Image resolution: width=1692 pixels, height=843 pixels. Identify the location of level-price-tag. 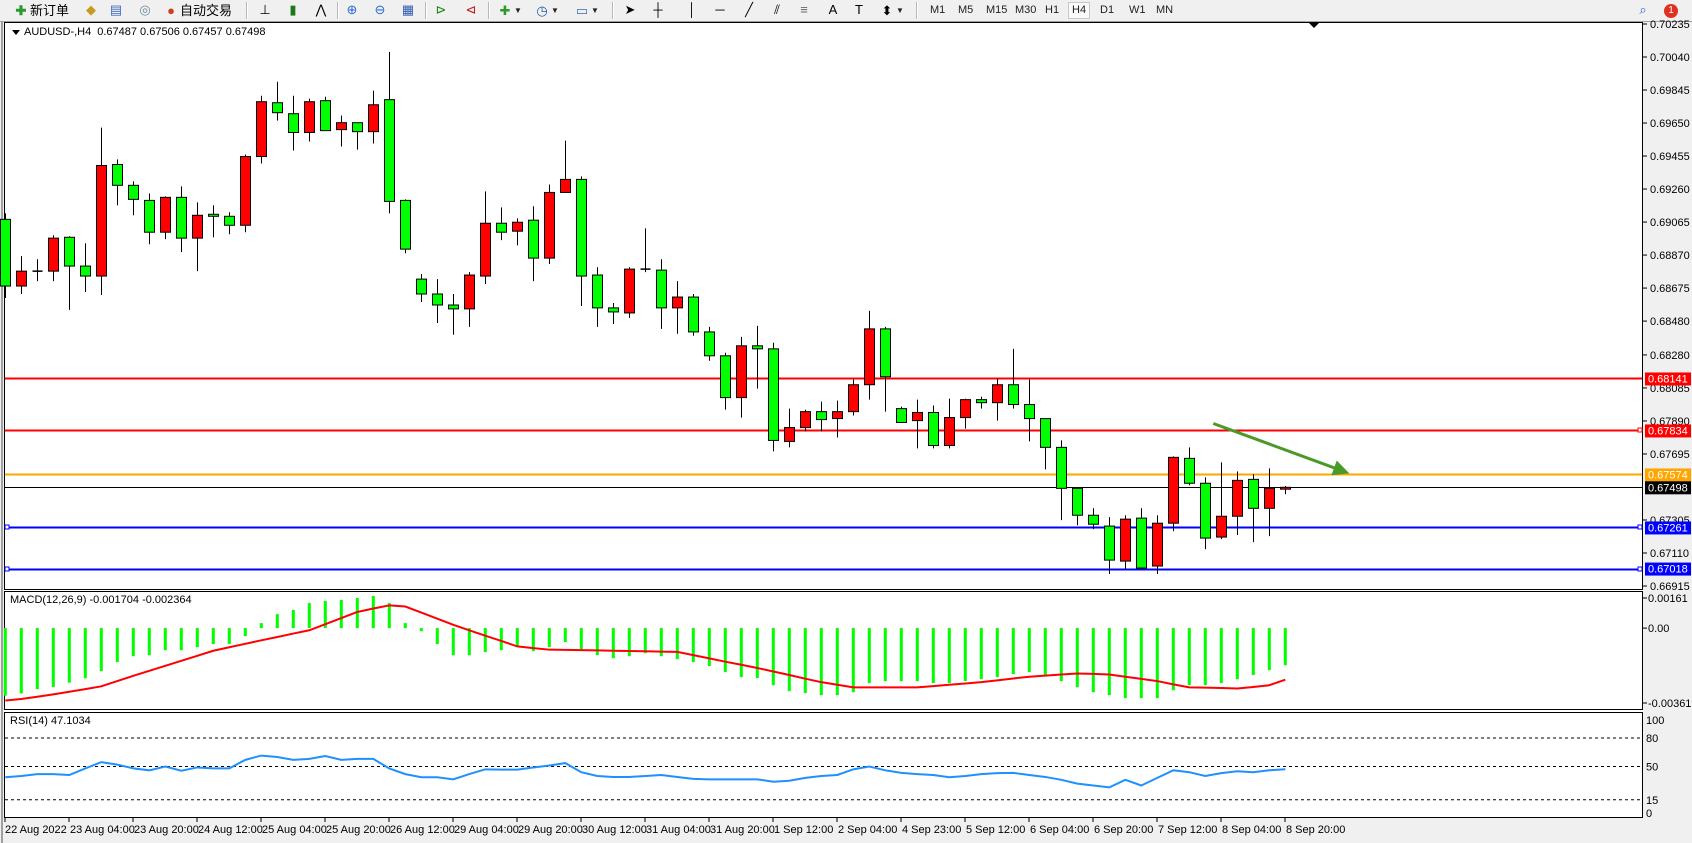
(1668, 569).